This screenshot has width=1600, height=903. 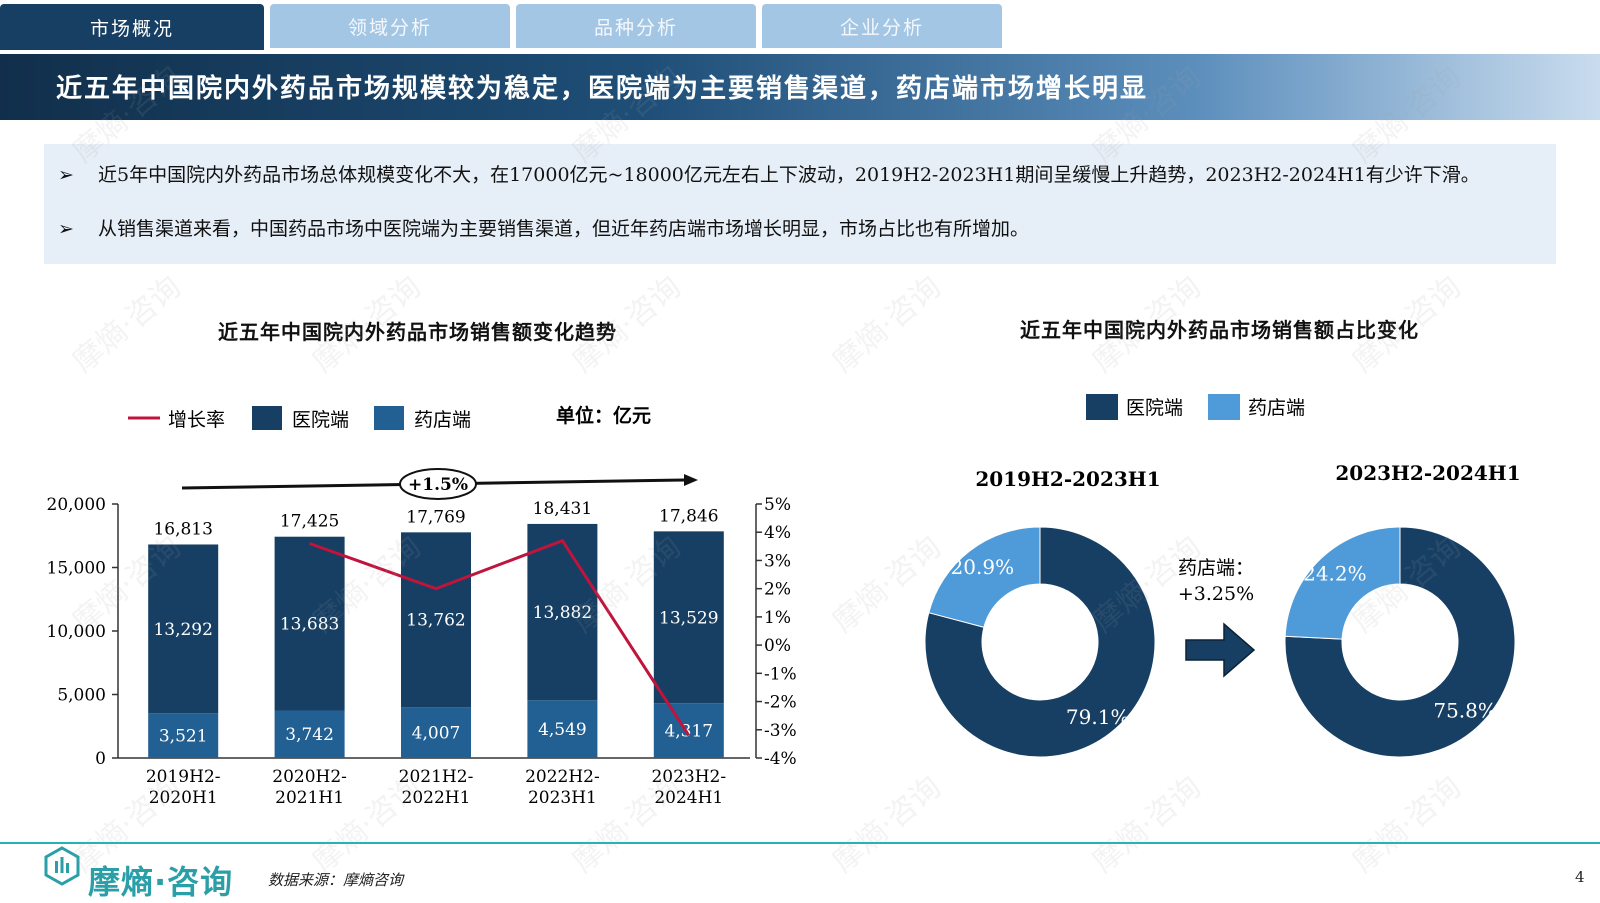 What do you see at coordinates (1427, 473) in the screenshot?
I see `pie-2-period-label: 2023H2-2024H1` at bounding box center [1427, 473].